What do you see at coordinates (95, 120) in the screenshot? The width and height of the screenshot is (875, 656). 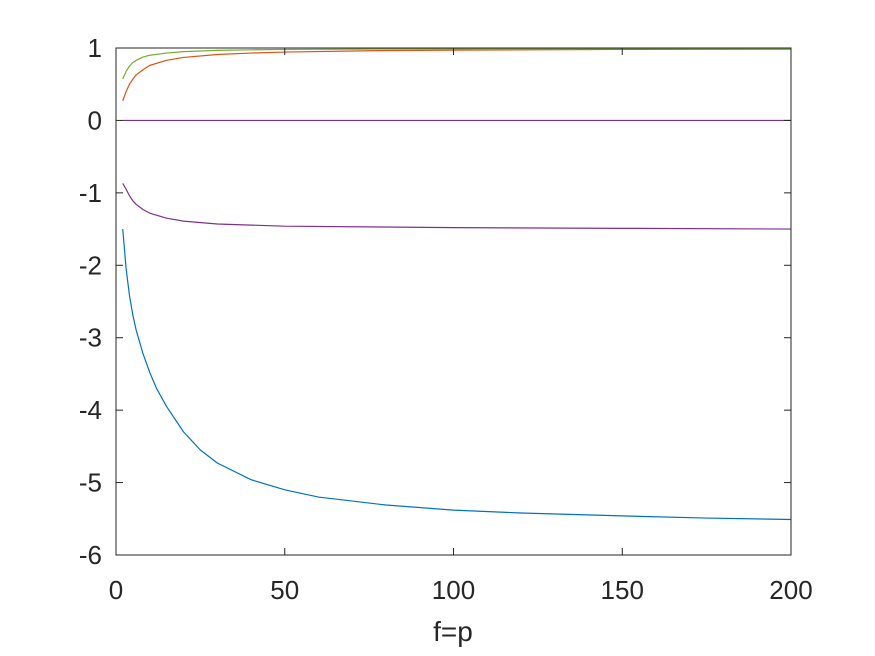 I see `y-tick-label: 0` at bounding box center [95, 120].